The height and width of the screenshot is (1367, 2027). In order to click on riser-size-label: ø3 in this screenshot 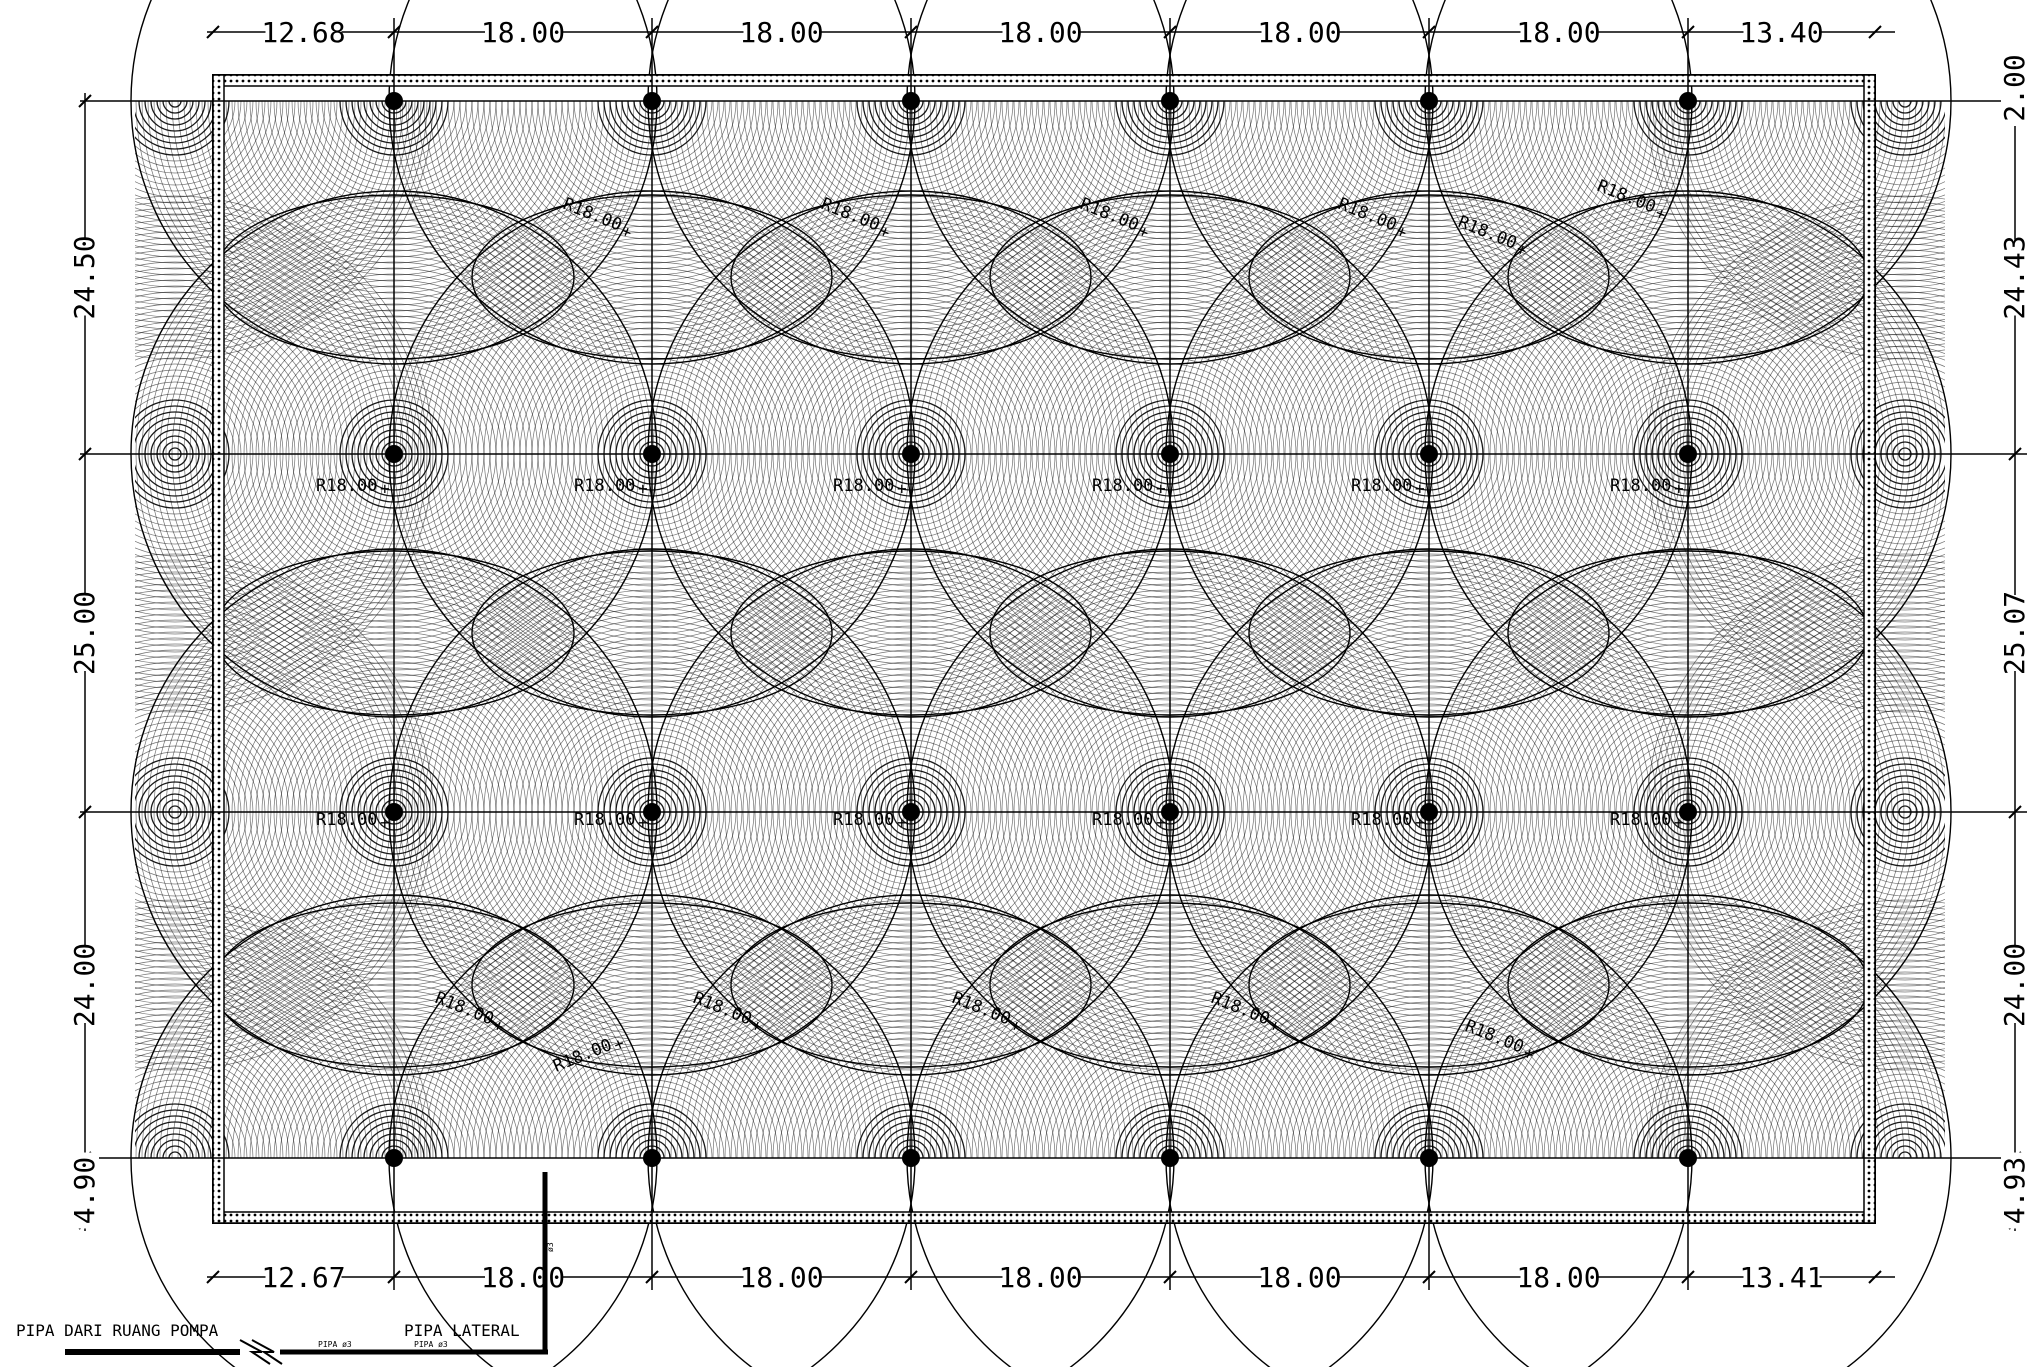, I will do `click(550, 1247)`.